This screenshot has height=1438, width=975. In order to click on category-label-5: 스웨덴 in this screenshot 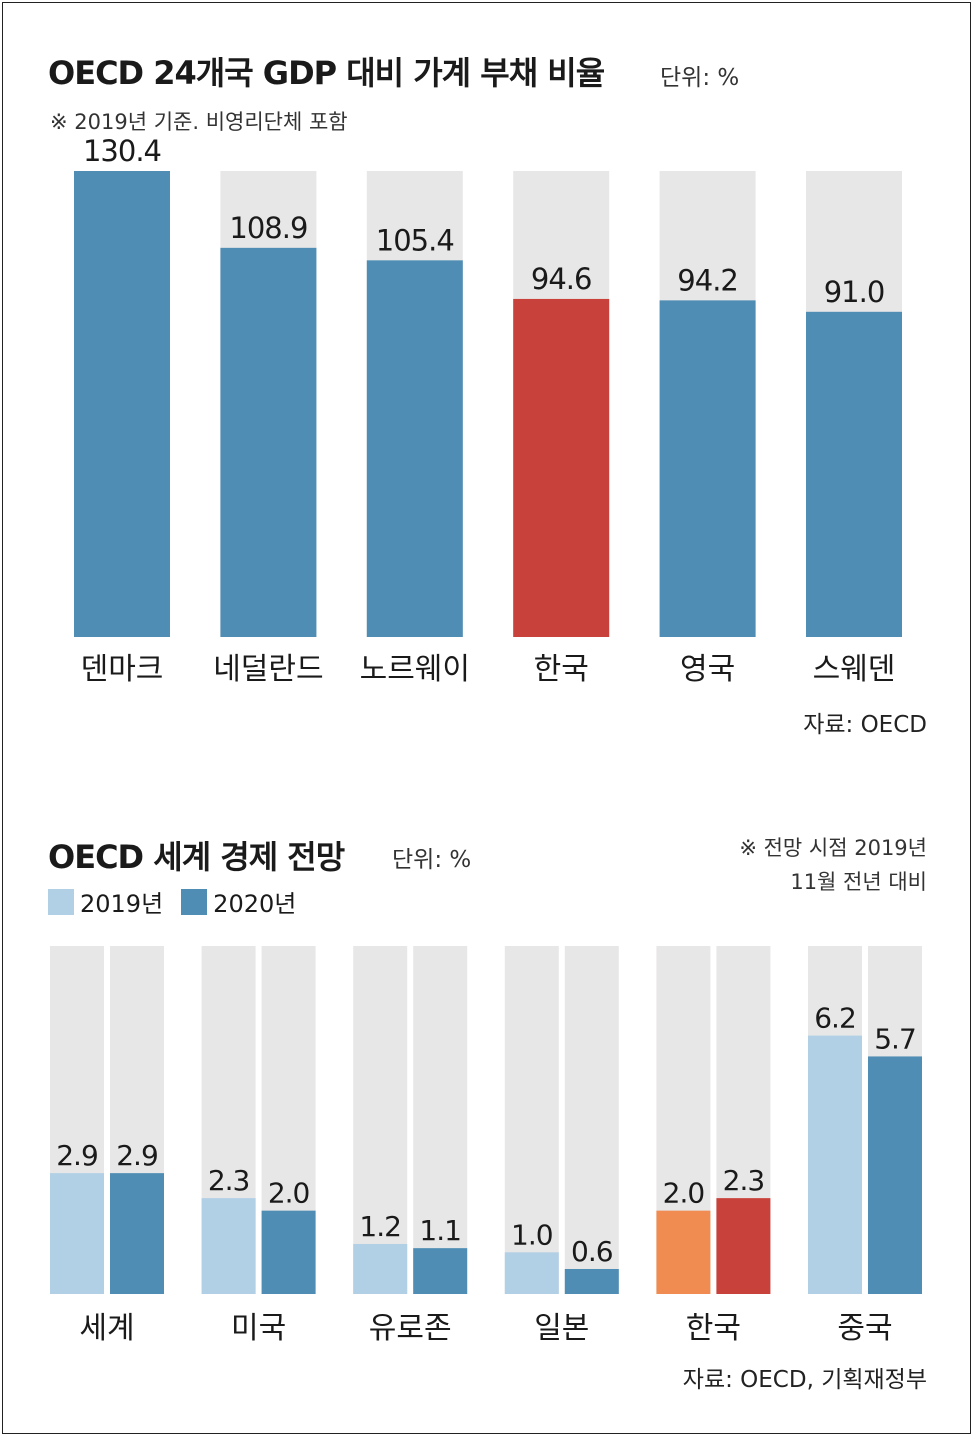, I will do `click(854, 669)`.